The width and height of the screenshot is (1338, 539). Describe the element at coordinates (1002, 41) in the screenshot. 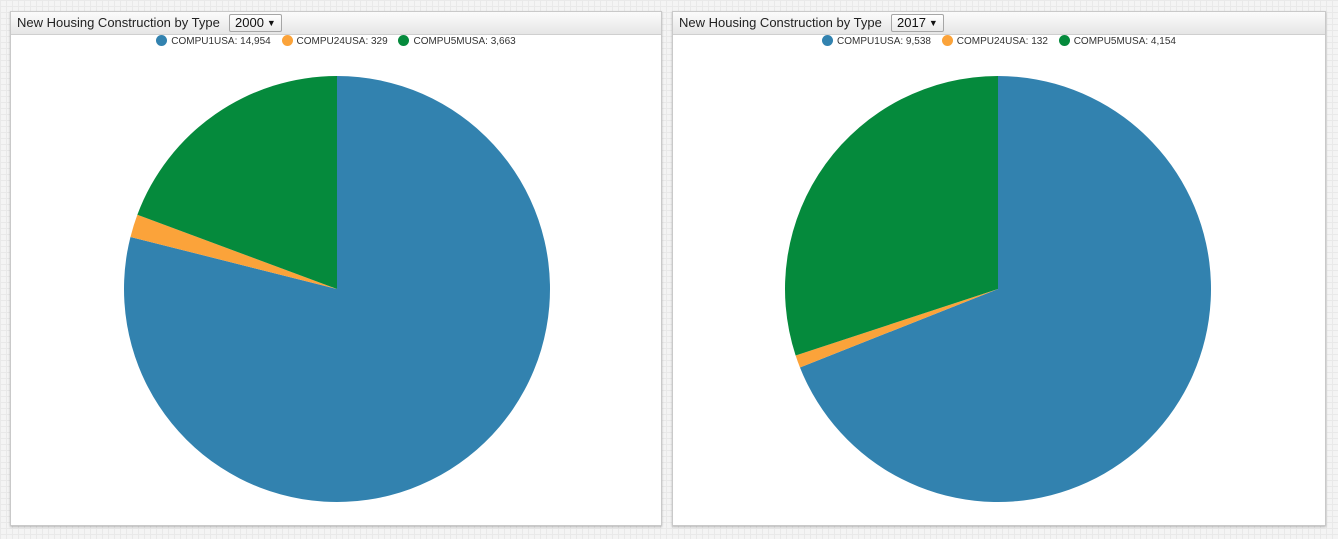

I see `legend-label: COMPU24USA: 132` at that location.